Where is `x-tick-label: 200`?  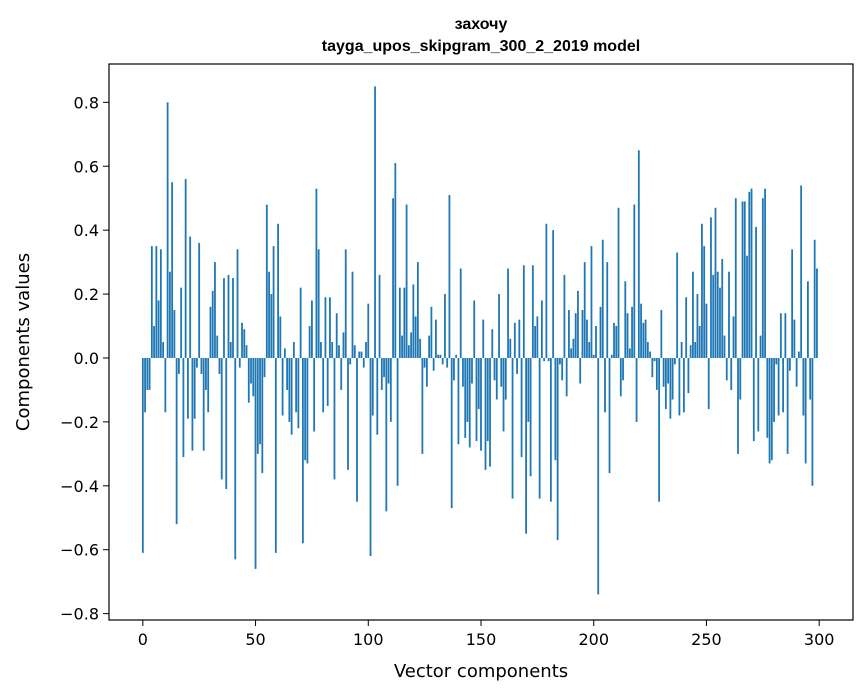 x-tick-label: 200 is located at coordinates (593, 639).